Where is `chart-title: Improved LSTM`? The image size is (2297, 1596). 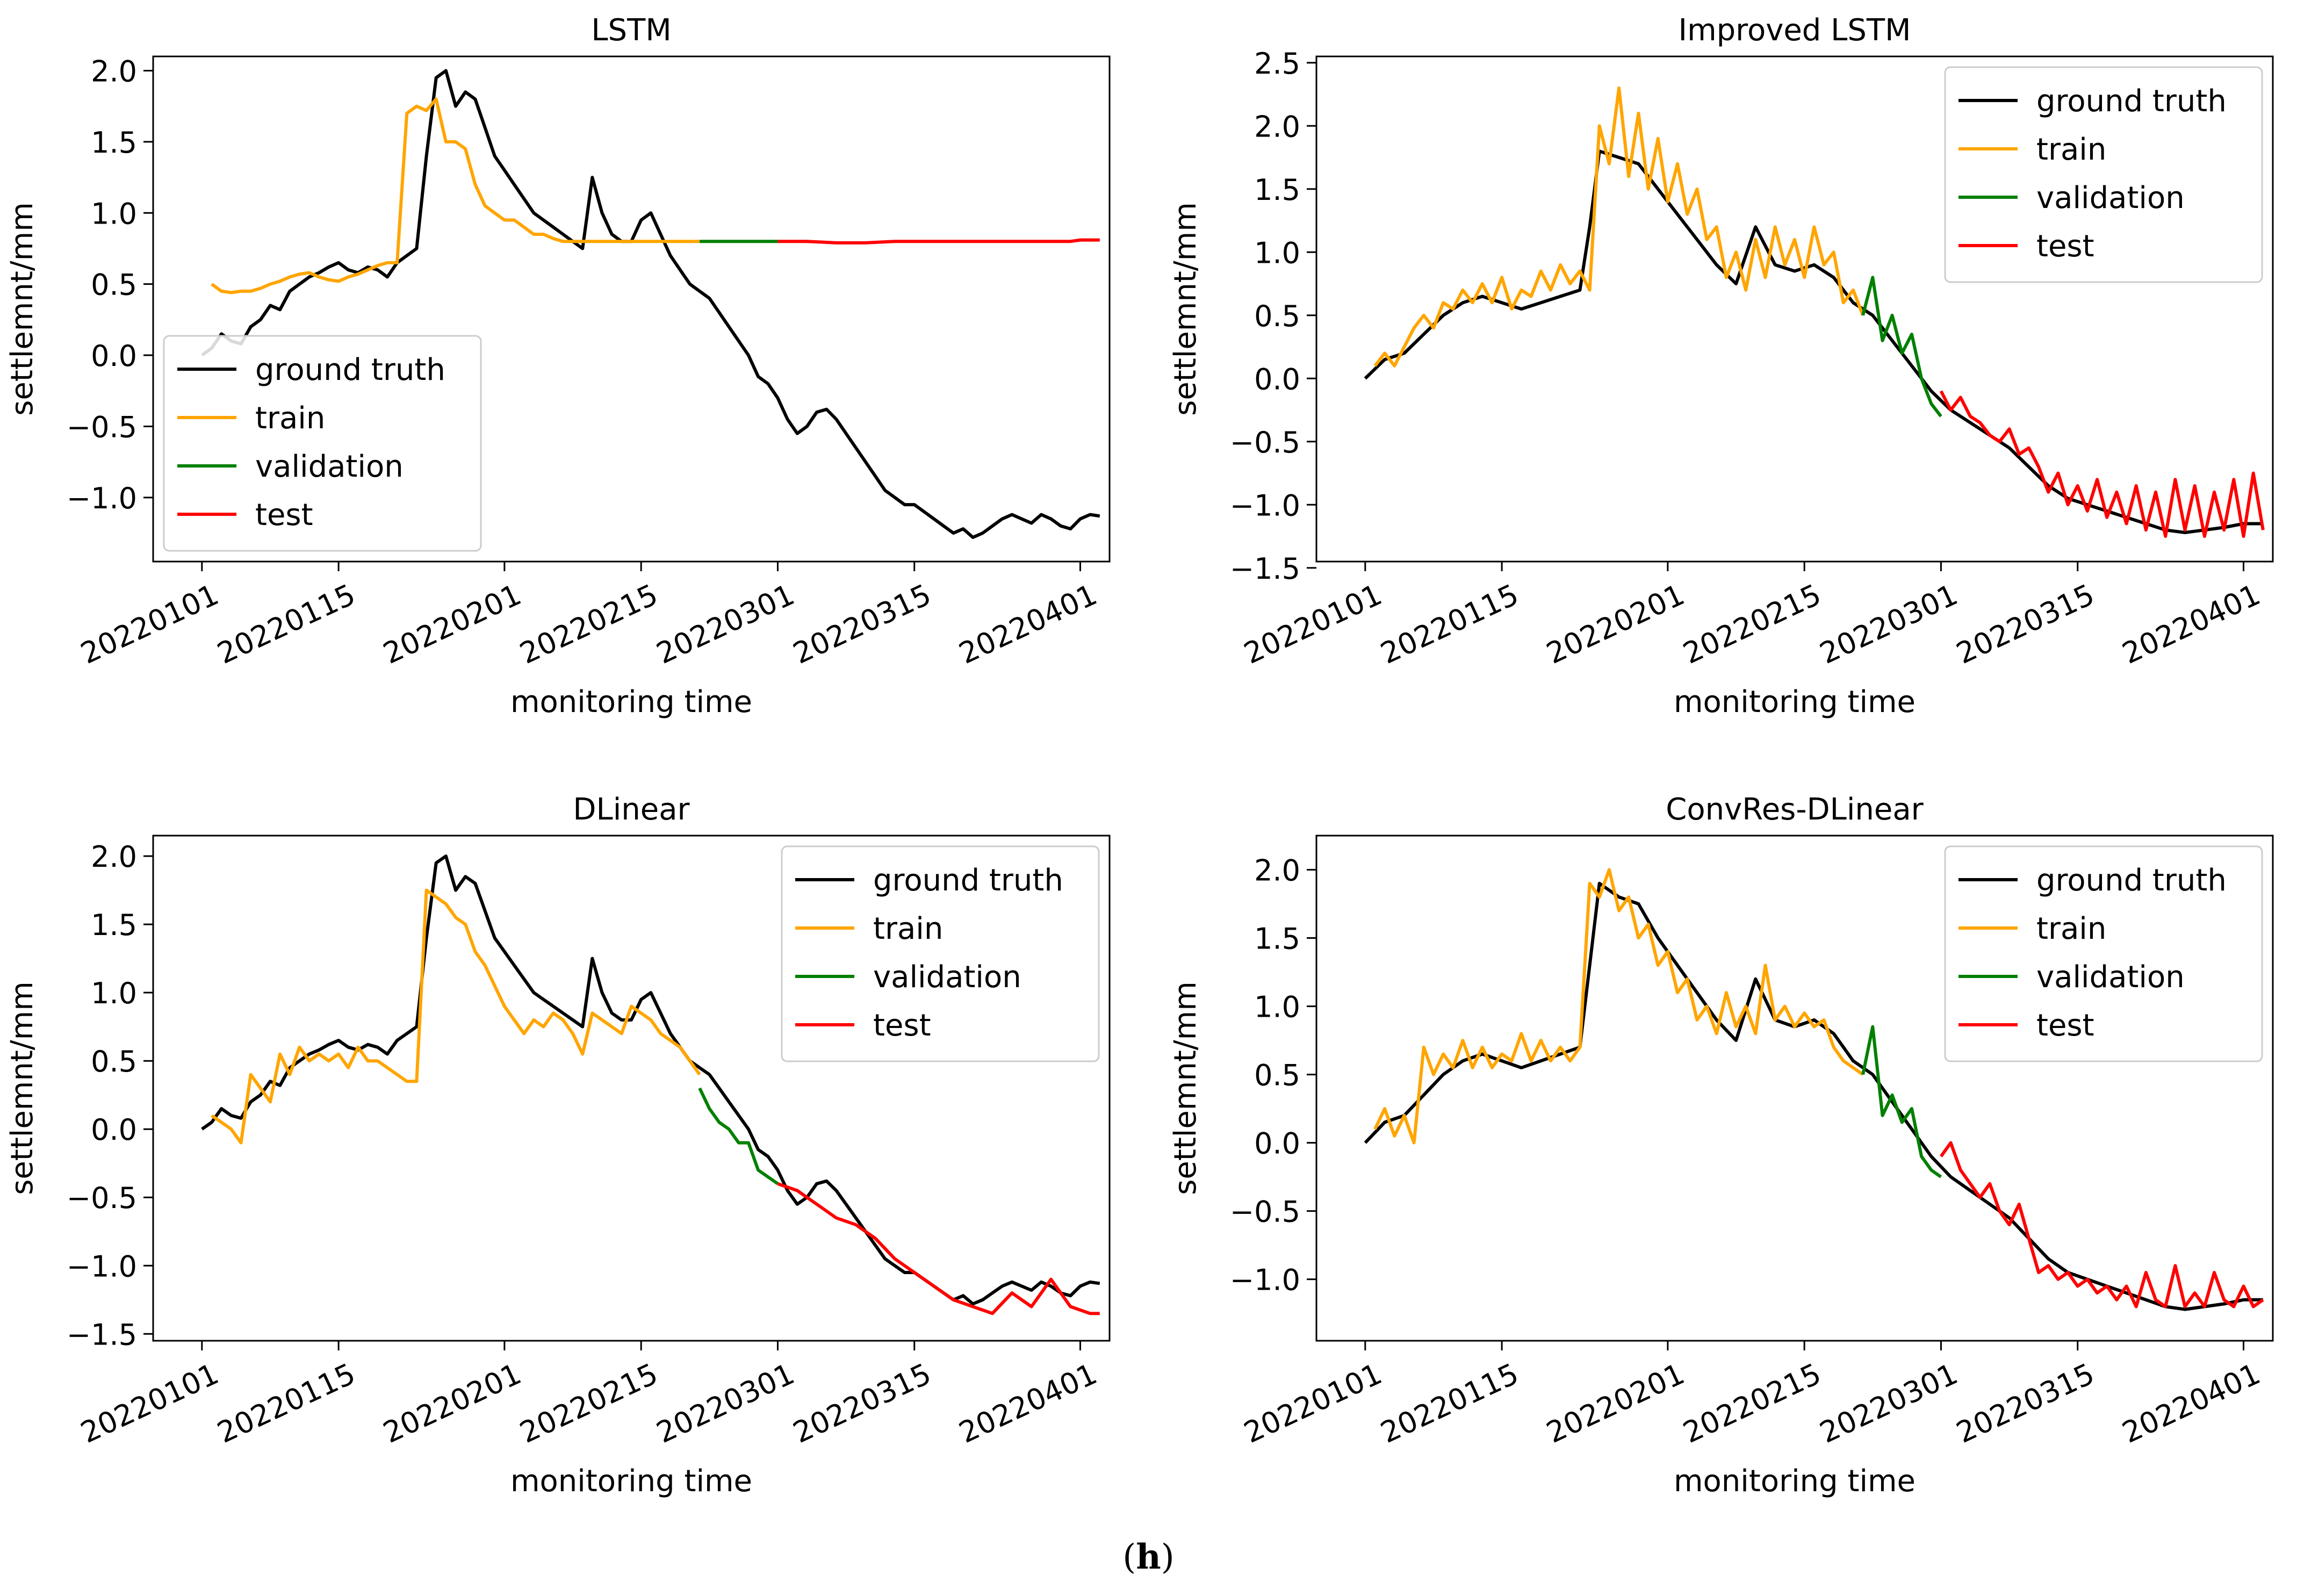 chart-title: Improved LSTM is located at coordinates (1795, 30).